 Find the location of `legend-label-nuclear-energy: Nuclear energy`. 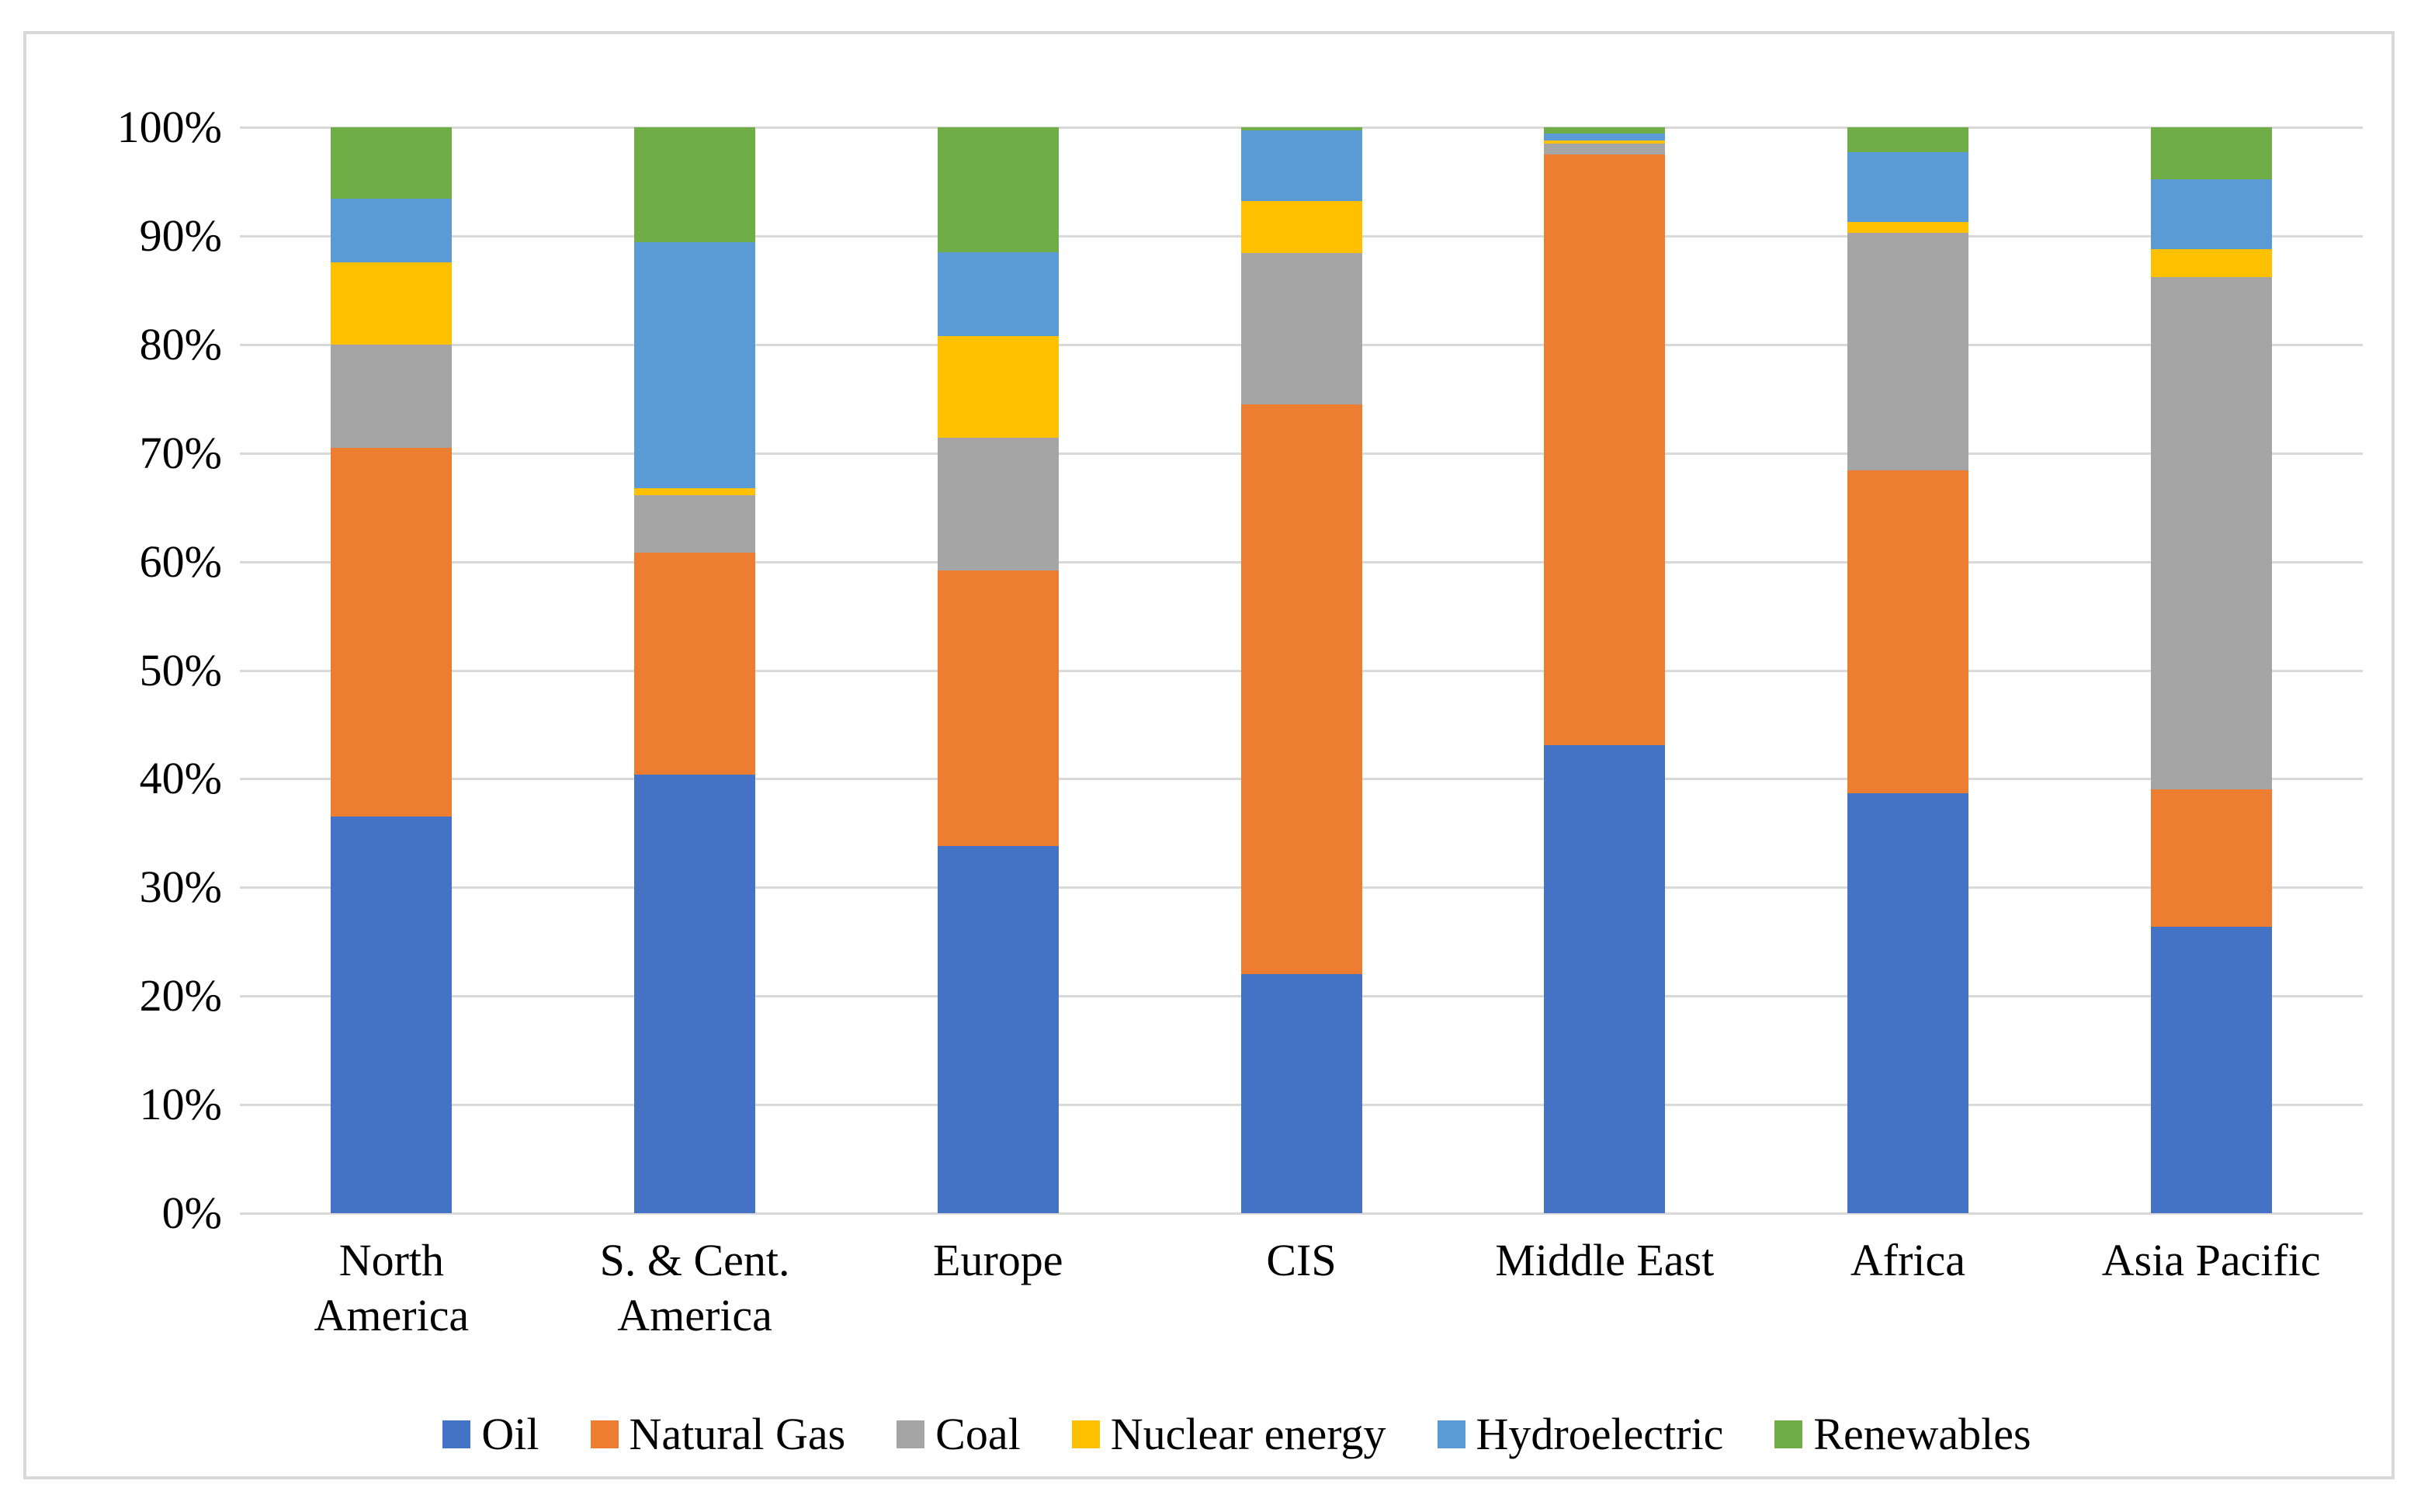

legend-label-nuclear-energy: Nuclear energy is located at coordinates (1248, 1434).